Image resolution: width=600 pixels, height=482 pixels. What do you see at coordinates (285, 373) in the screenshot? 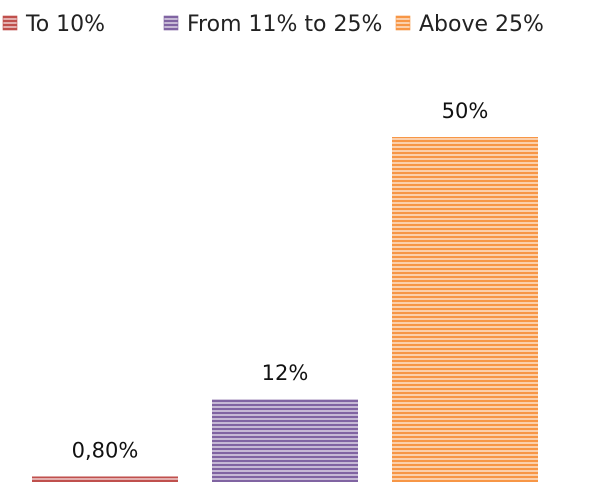
I see `data-label: 12%` at bounding box center [285, 373].